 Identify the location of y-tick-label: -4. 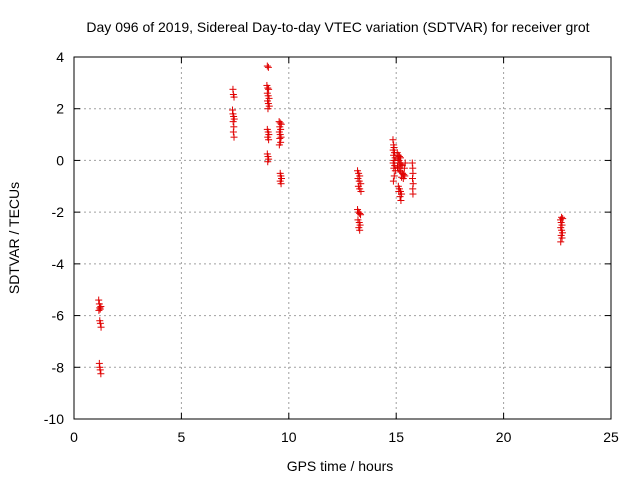
(58, 264).